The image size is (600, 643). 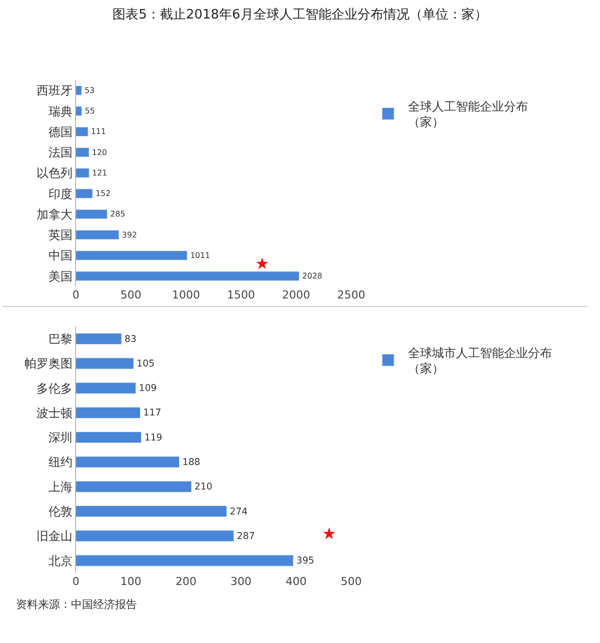 I want to click on y-tick-label: 中国, so click(x=60, y=255).